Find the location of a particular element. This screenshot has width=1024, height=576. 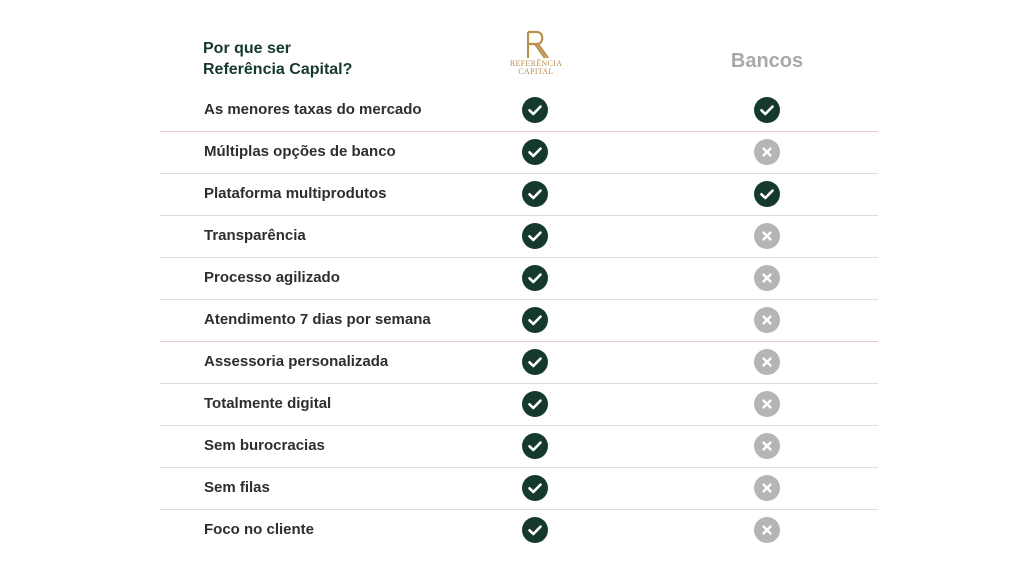

r-monogram-icon is located at coordinates (537, 44).